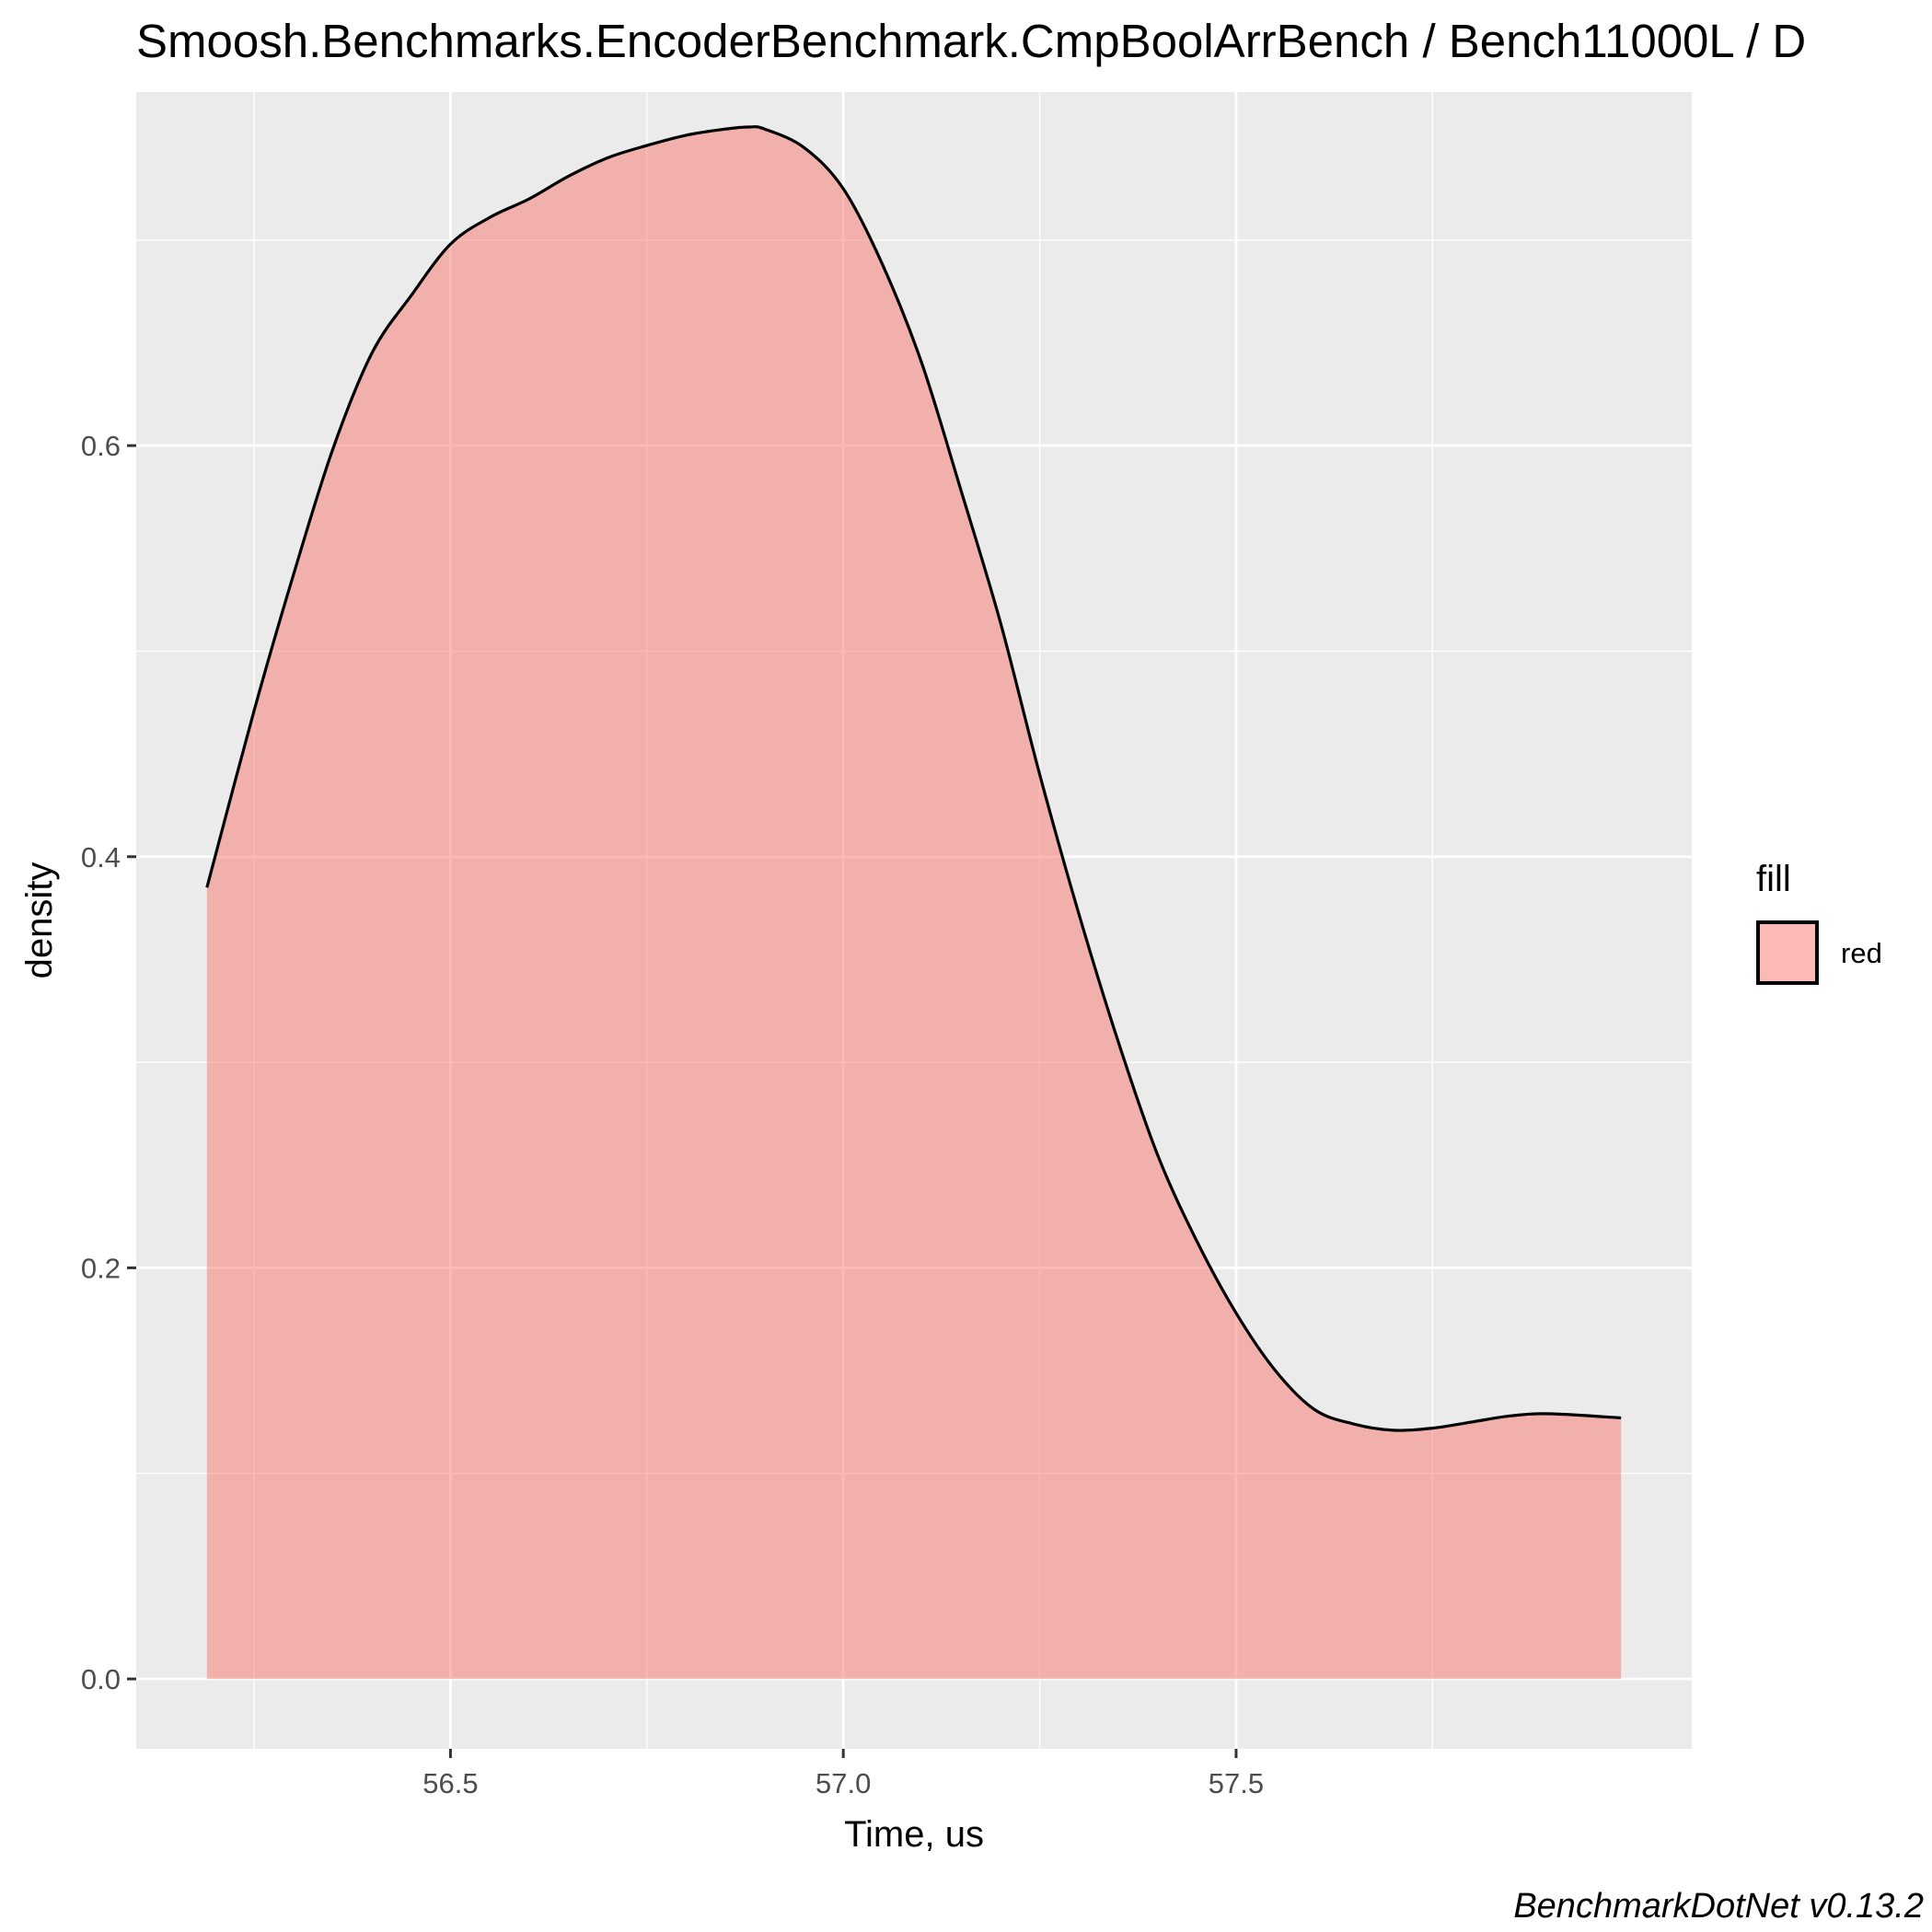 The width and height of the screenshot is (1932, 1932). What do you see at coordinates (101, 857) in the screenshot?
I see `y-tick-label: 0.4` at bounding box center [101, 857].